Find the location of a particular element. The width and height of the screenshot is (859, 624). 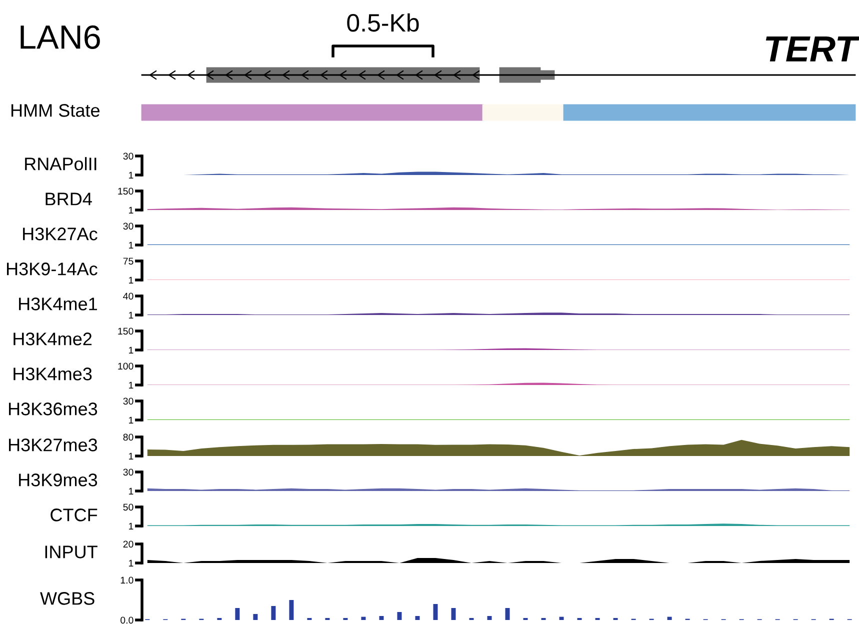

y-axis-title: H3K27me3 is located at coordinates (53, 445).